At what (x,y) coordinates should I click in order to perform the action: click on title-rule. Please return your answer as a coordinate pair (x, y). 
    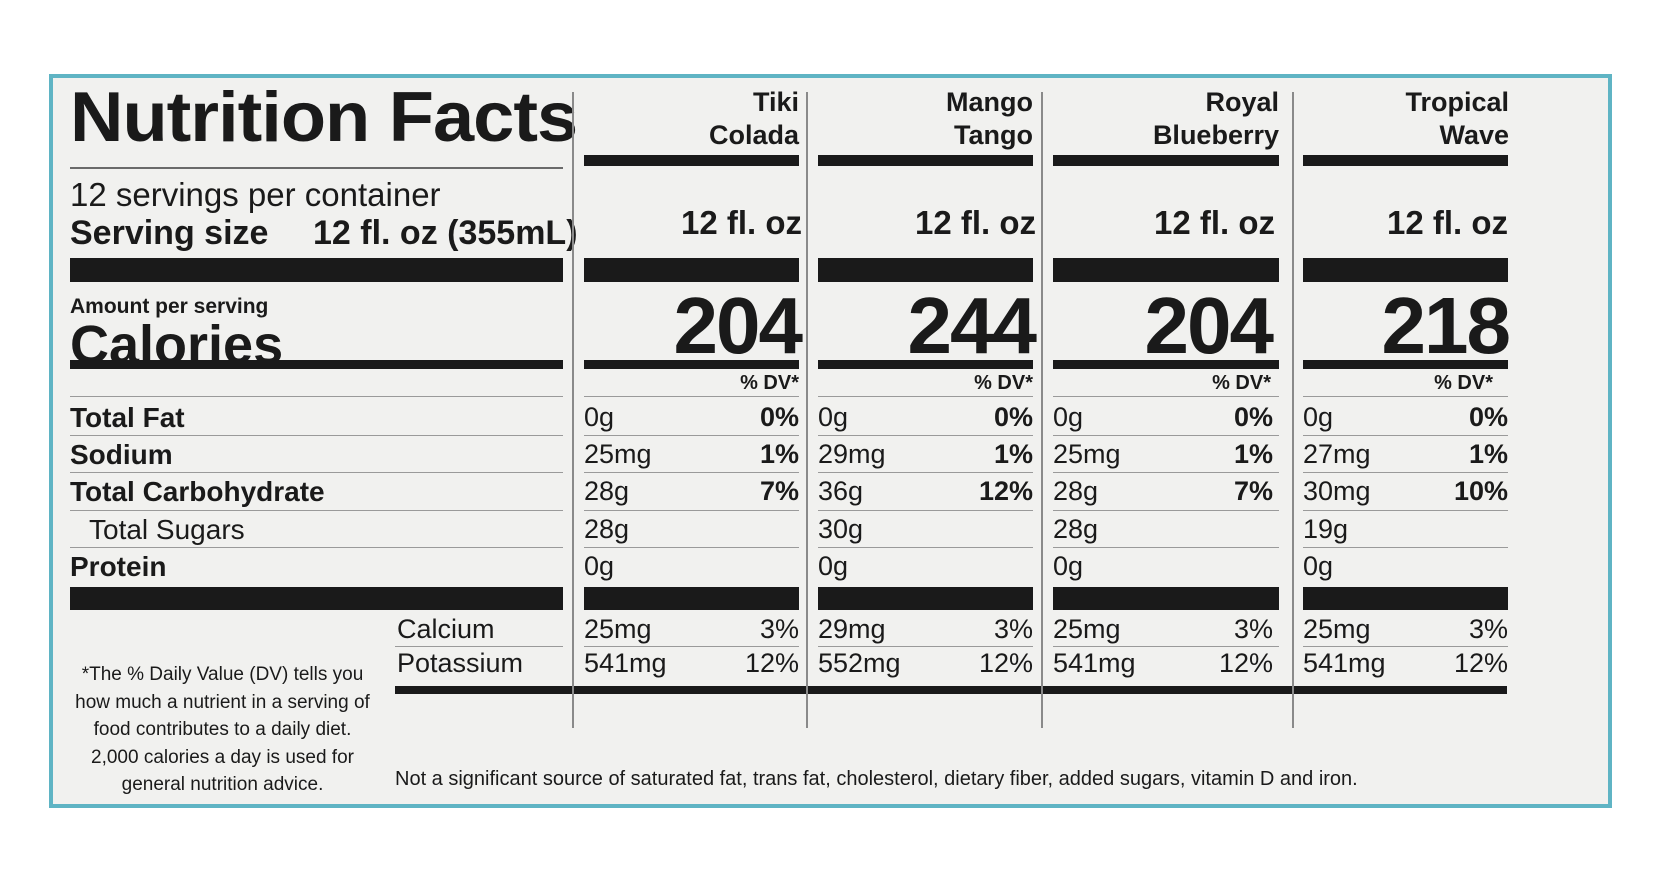
    Looking at the image, I should click on (316, 168).